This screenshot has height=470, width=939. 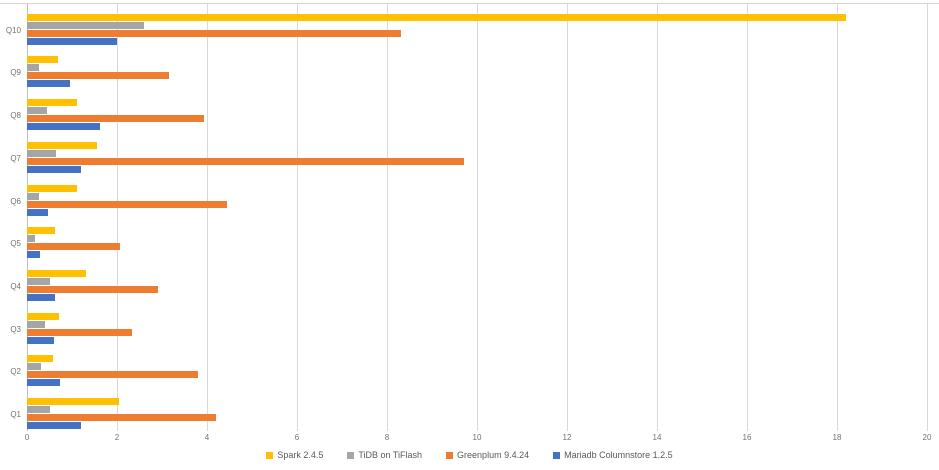 What do you see at coordinates (469, 3) in the screenshot?
I see `chart-top-border` at bounding box center [469, 3].